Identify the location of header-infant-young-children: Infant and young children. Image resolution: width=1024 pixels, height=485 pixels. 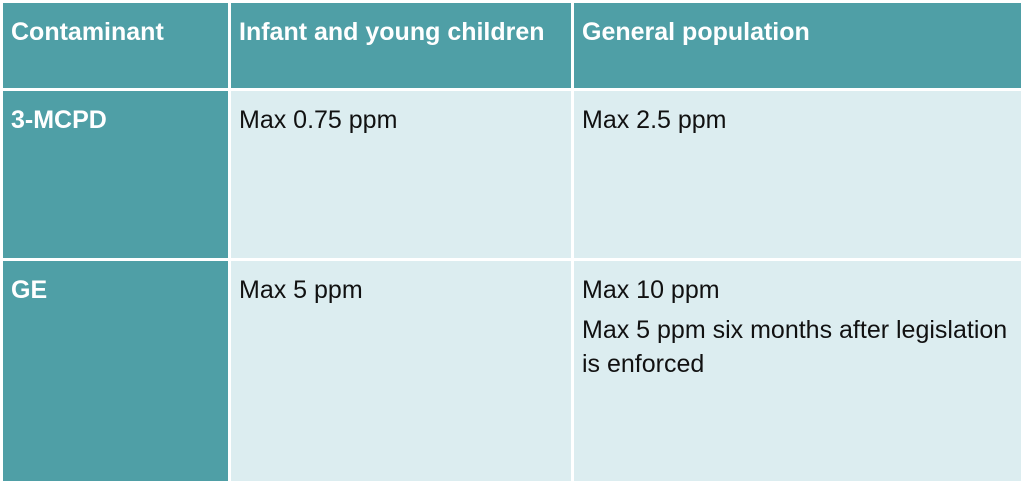
(401, 46).